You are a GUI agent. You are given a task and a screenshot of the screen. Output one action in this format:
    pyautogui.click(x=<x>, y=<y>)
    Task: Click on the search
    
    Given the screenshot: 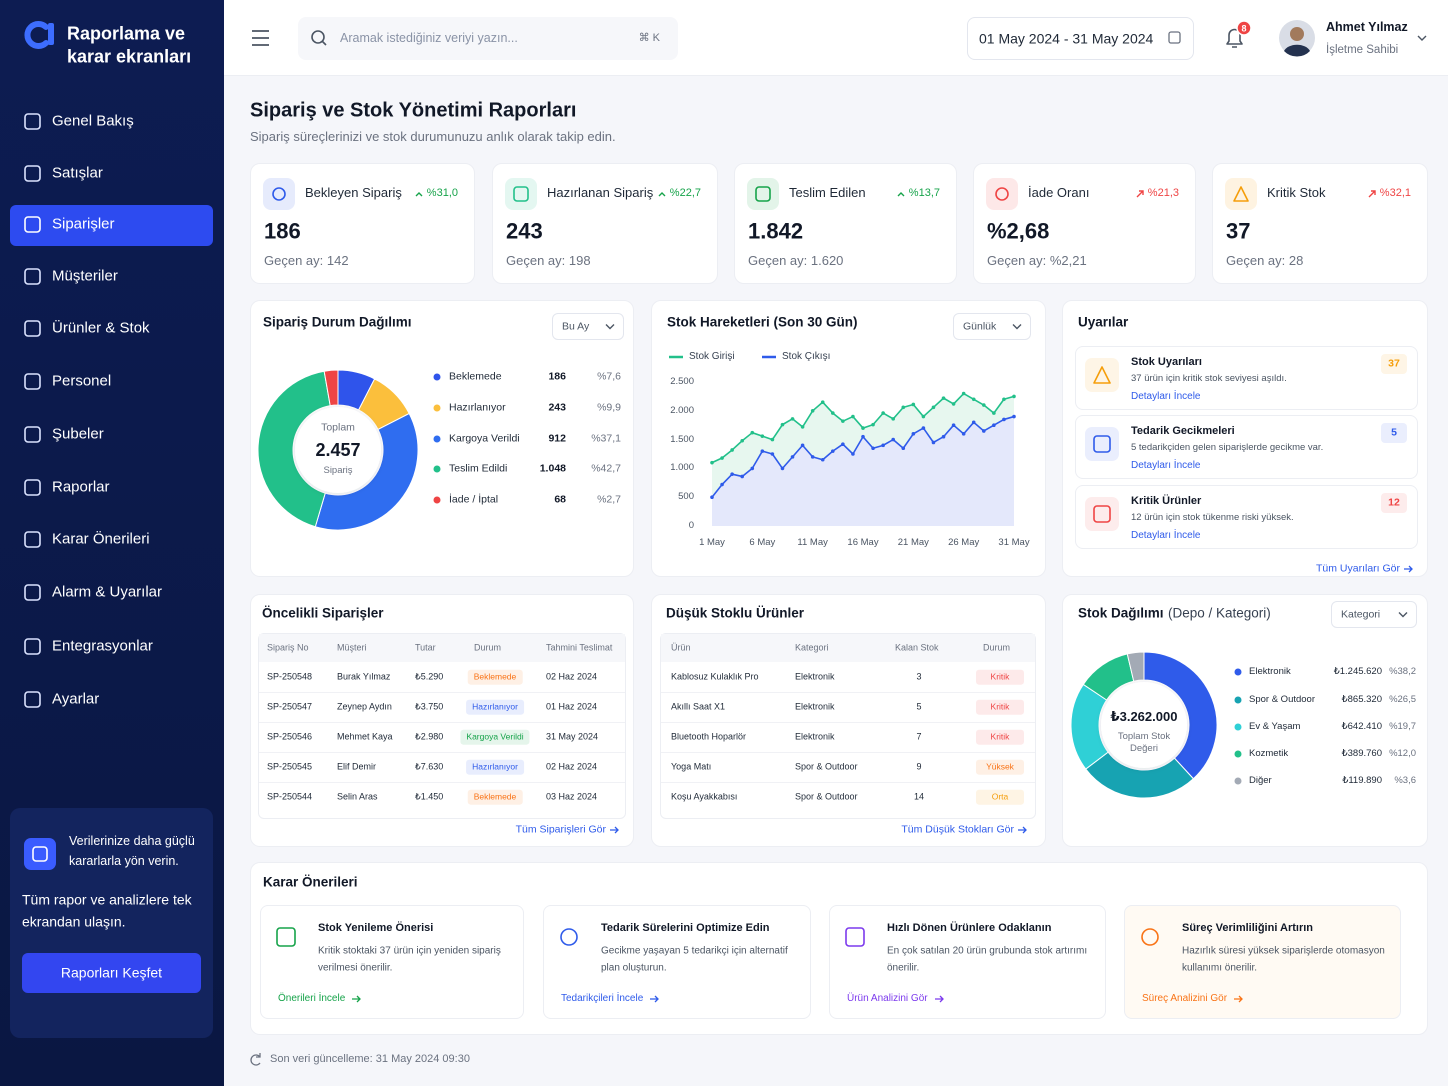 What is the action you would take?
    pyautogui.click(x=488, y=38)
    